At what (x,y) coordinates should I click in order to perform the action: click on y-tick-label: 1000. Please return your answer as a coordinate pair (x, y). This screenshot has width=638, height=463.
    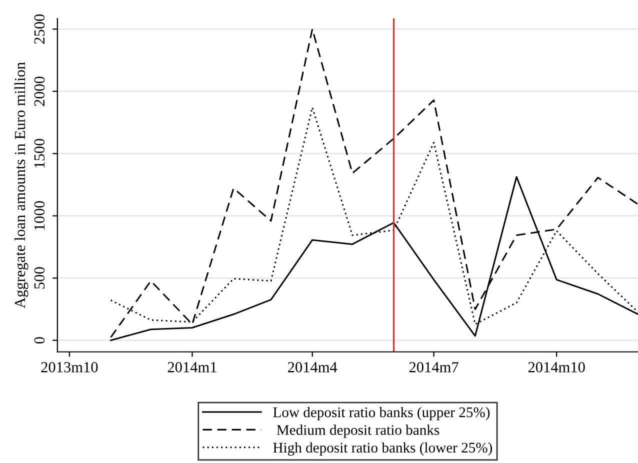
    Looking at the image, I should click on (39, 215).